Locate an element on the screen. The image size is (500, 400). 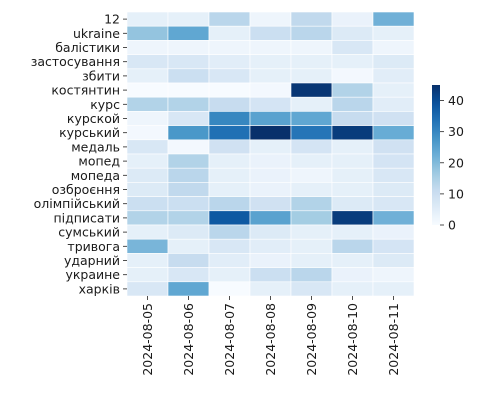
colorbar-gradient is located at coordinates (436, 155).